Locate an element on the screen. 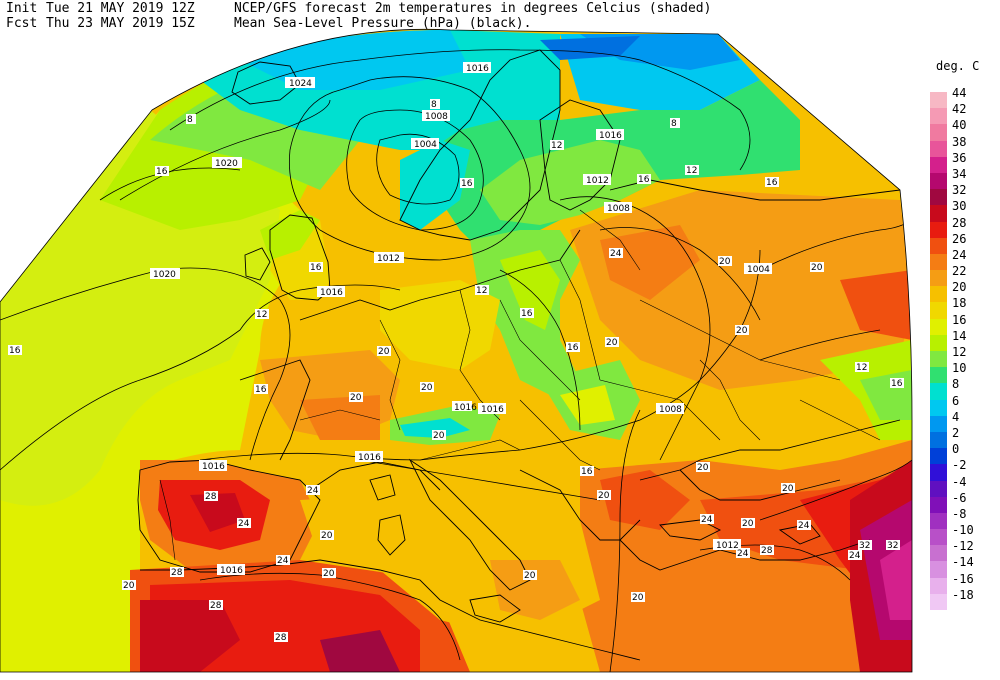 The image size is (1000, 680). legend-label: 12 is located at coordinates (959, 352).